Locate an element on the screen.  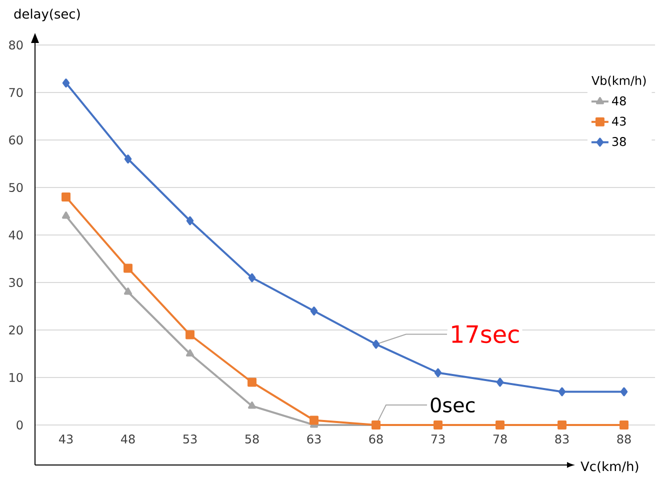
x-tick-label: 48 is located at coordinates (127, 439).